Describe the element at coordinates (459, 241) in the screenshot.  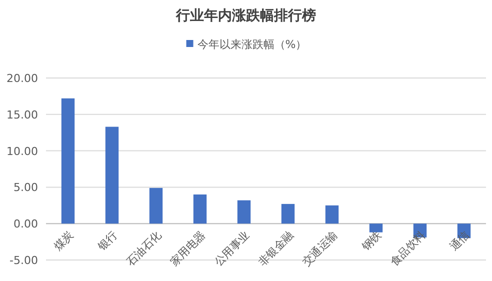
I see `x-tick-label: 通信` at that location.